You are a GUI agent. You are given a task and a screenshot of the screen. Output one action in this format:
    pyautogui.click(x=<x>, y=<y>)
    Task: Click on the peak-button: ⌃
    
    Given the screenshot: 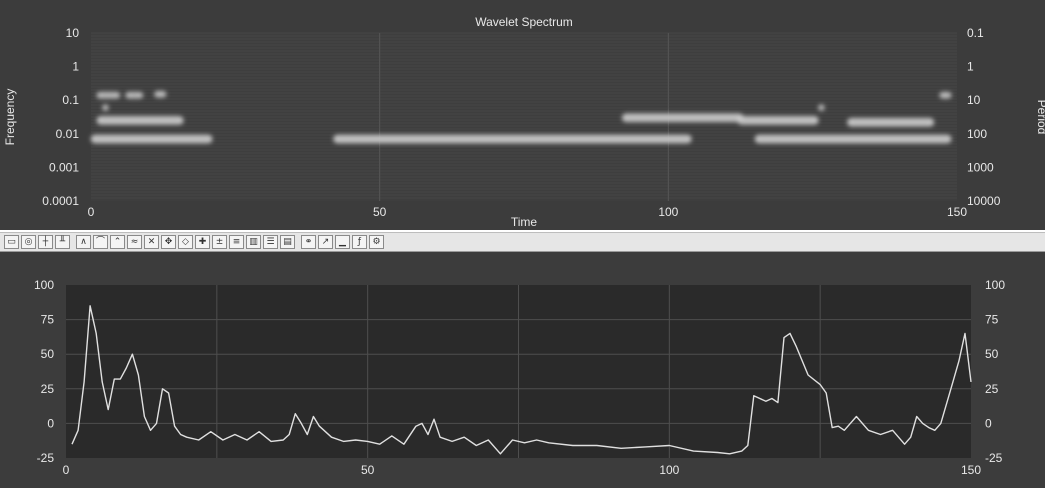 What is the action you would take?
    pyautogui.click(x=117, y=242)
    